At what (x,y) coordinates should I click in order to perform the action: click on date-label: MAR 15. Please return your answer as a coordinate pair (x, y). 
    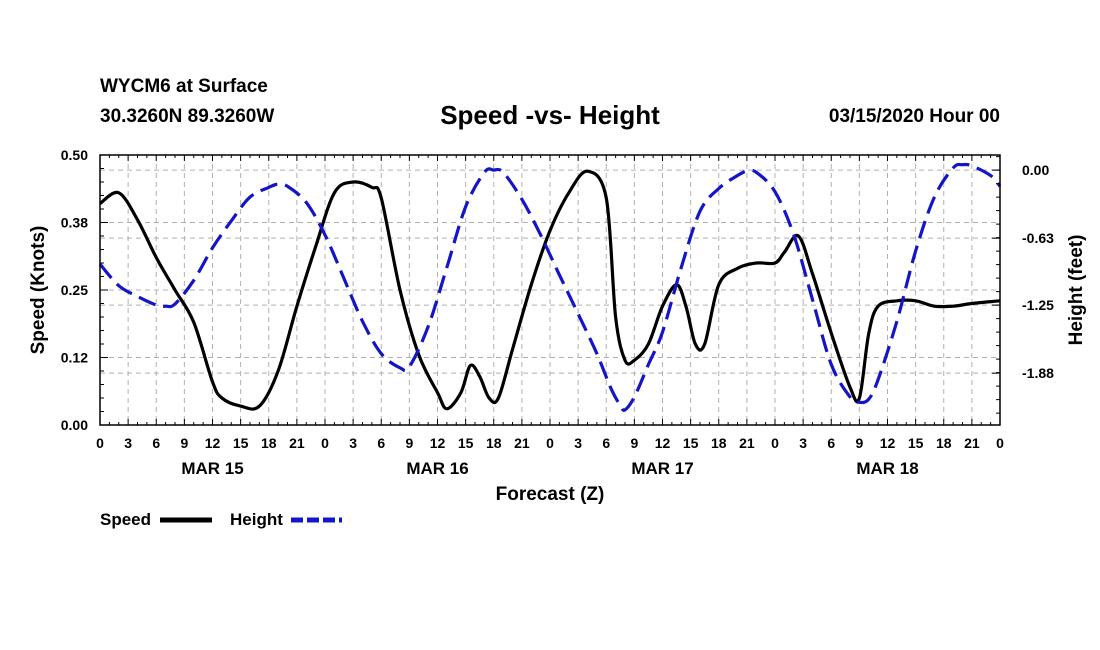
    Looking at the image, I should click on (212, 468).